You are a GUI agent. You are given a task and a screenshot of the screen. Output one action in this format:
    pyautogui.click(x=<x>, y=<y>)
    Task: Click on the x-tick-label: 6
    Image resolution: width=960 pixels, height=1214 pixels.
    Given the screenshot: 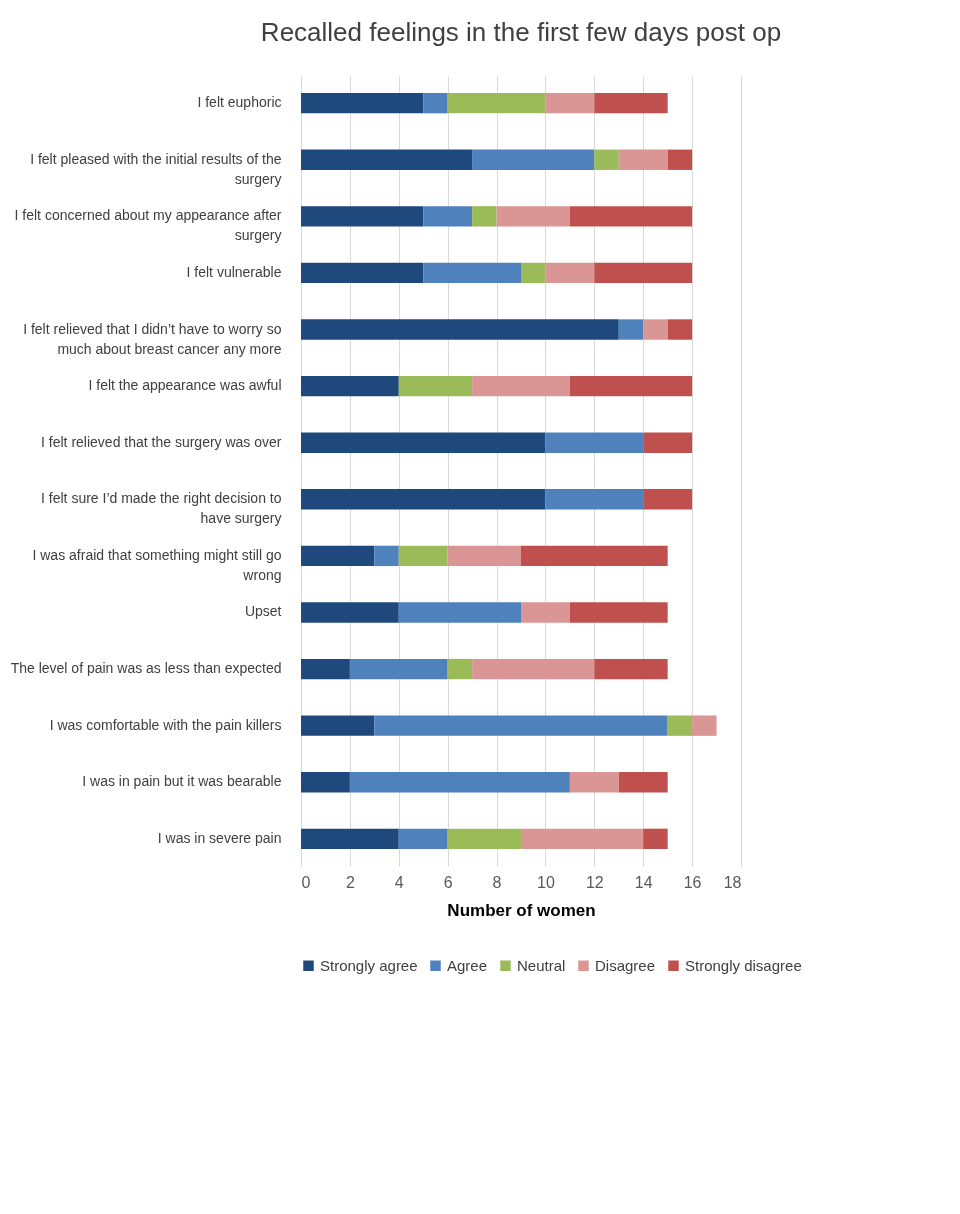 What is the action you would take?
    pyautogui.click(x=448, y=882)
    